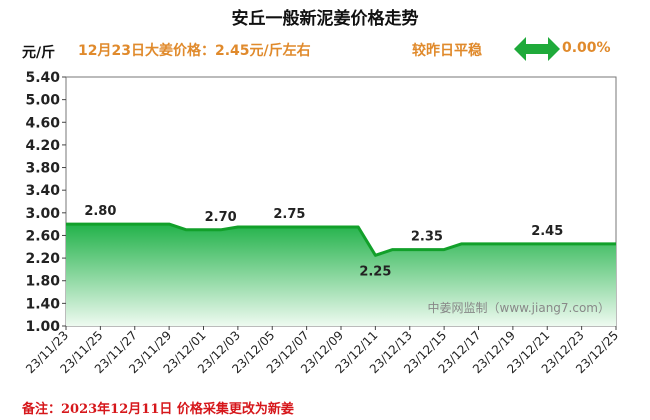 This screenshot has width=650, height=420. Describe the element at coordinates (42, 169) in the screenshot. I see `y-tick-label: 3.80` at that location.